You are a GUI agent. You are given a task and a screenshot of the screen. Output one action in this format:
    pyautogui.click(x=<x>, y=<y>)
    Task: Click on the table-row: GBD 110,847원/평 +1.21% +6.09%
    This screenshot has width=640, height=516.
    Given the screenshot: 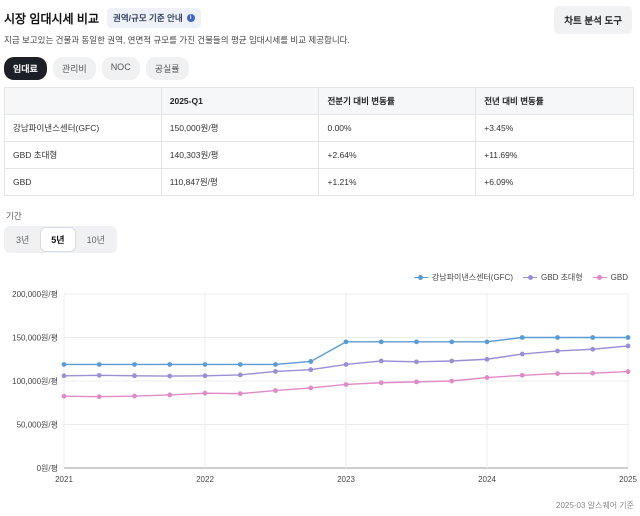 What is the action you would take?
    pyautogui.click(x=319, y=182)
    